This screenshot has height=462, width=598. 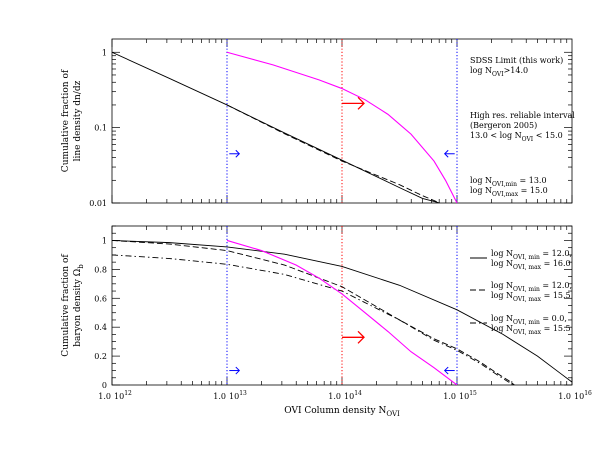 What do you see at coordinates (66, 120) in the screenshot?
I see `top-y-axis-label-line1: Cumulative fraction of` at bounding box center [66, 120].